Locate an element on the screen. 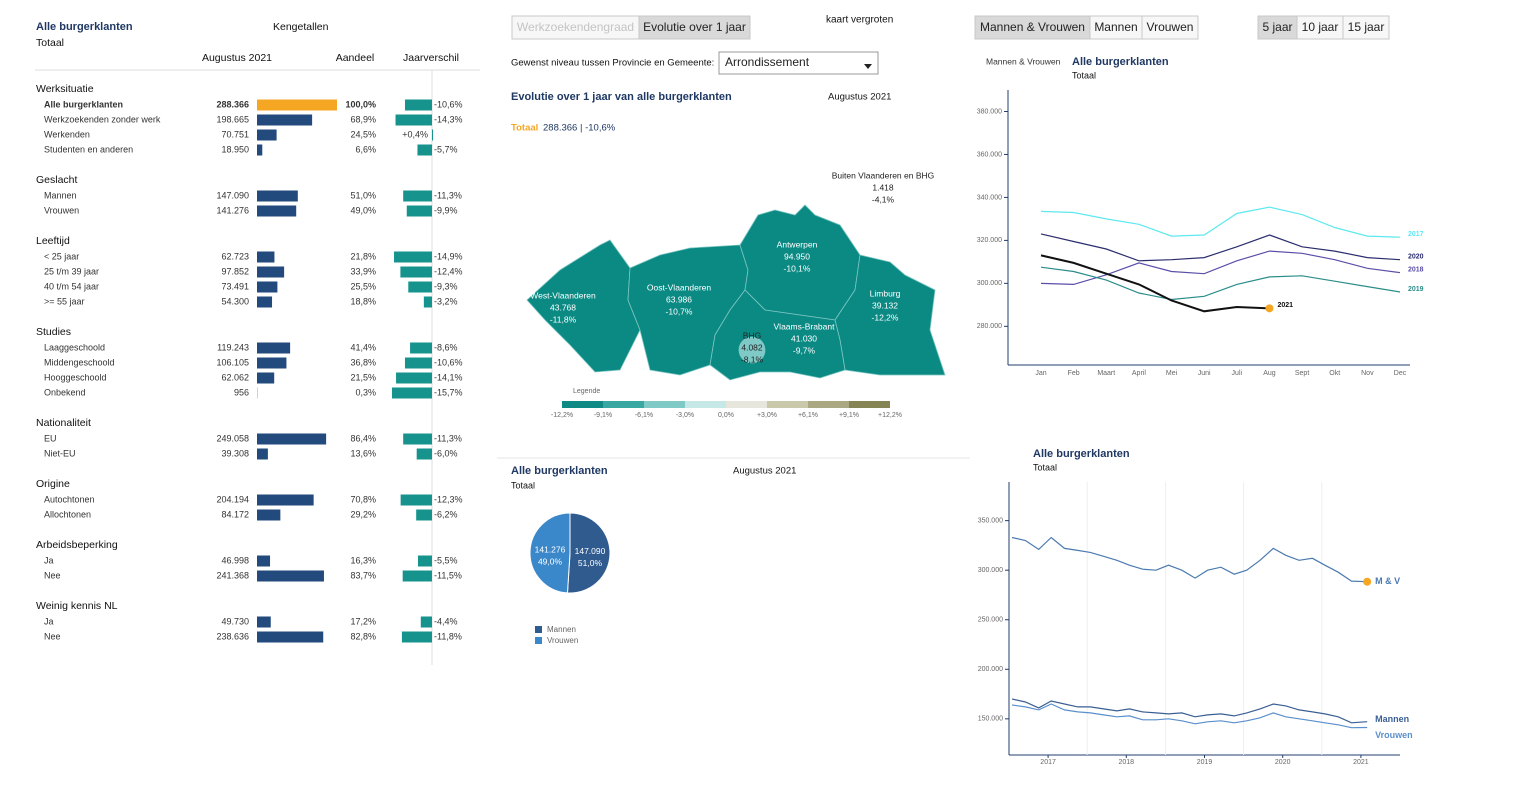  row-share: 41,4% is located at coordinates (363, 347).